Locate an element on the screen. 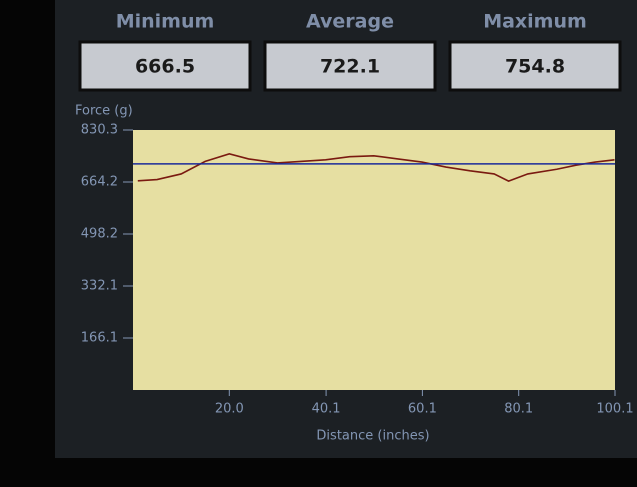  stat-label: Maximum is located at coordinates (535, 22).